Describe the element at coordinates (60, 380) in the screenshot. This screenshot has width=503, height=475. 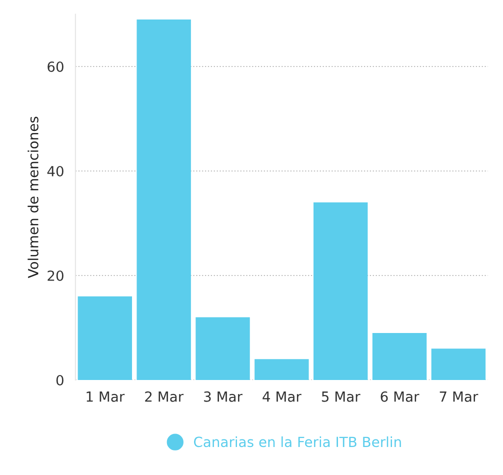
I see `y-tick-label: 0` at that location.